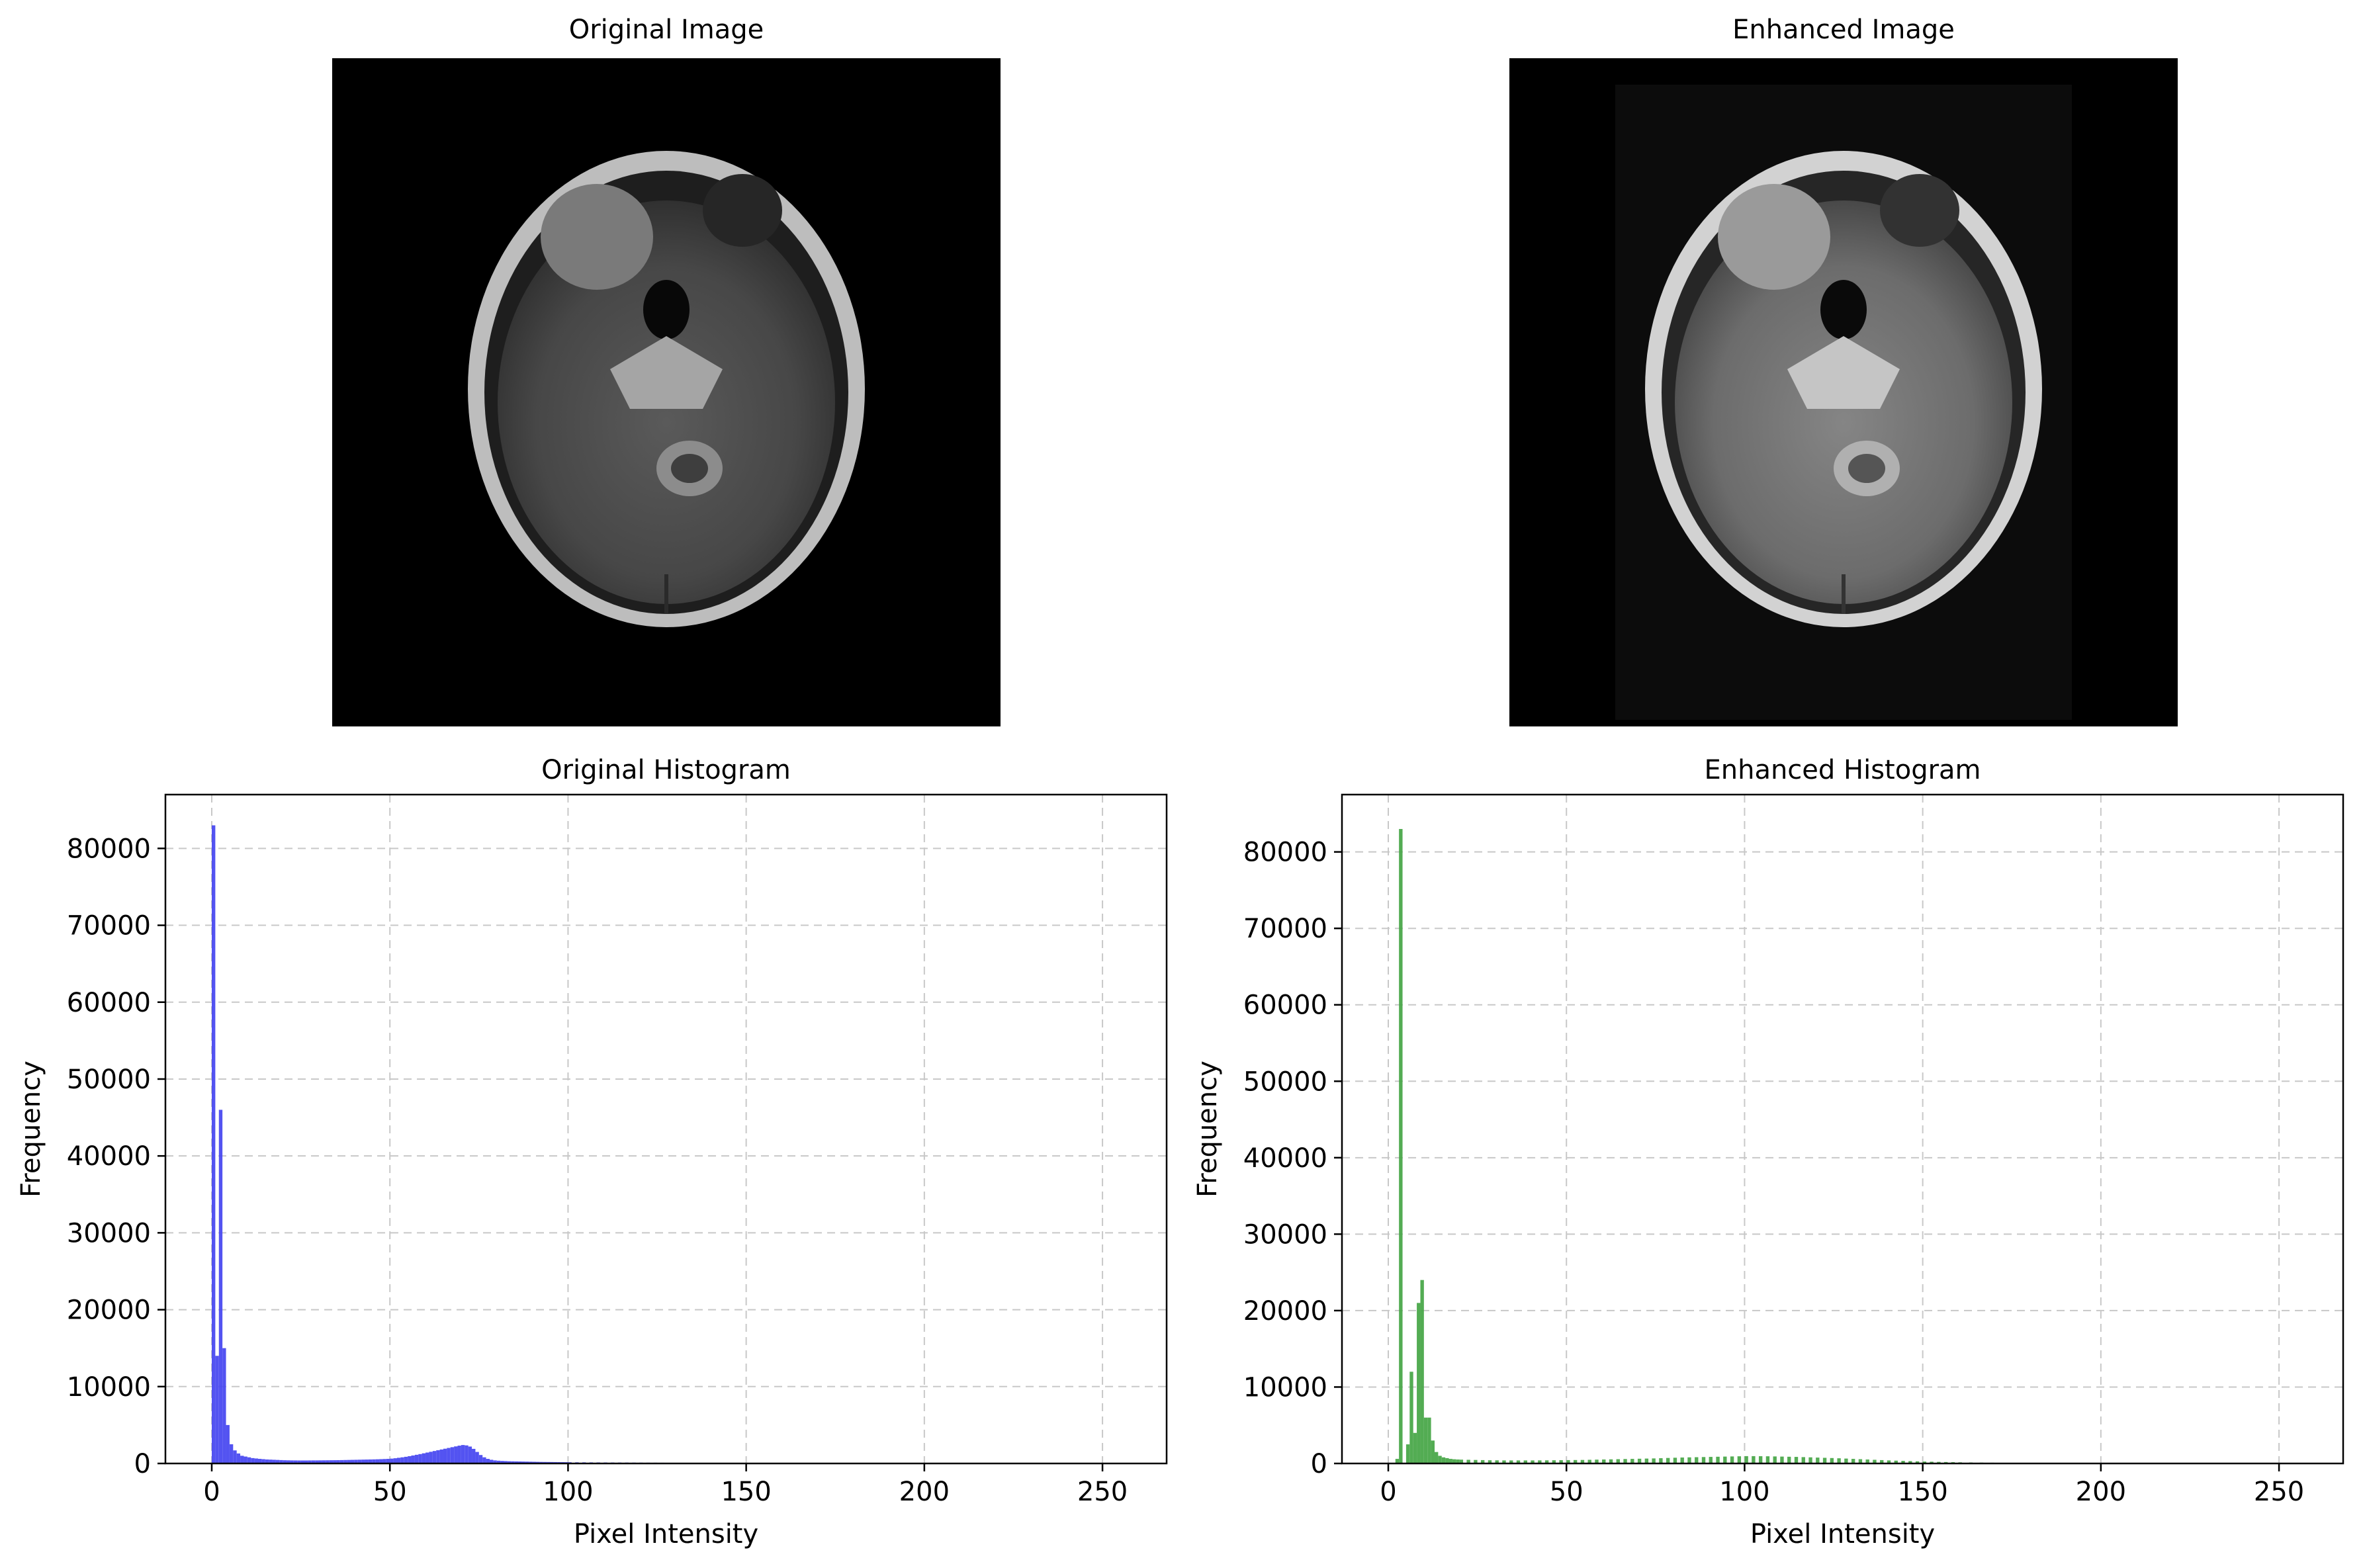 The height and width of the screenshot is (1568, 2363). Describe the element at coordinates (666, 309) in the screenshot. I see `sinus` at that location.